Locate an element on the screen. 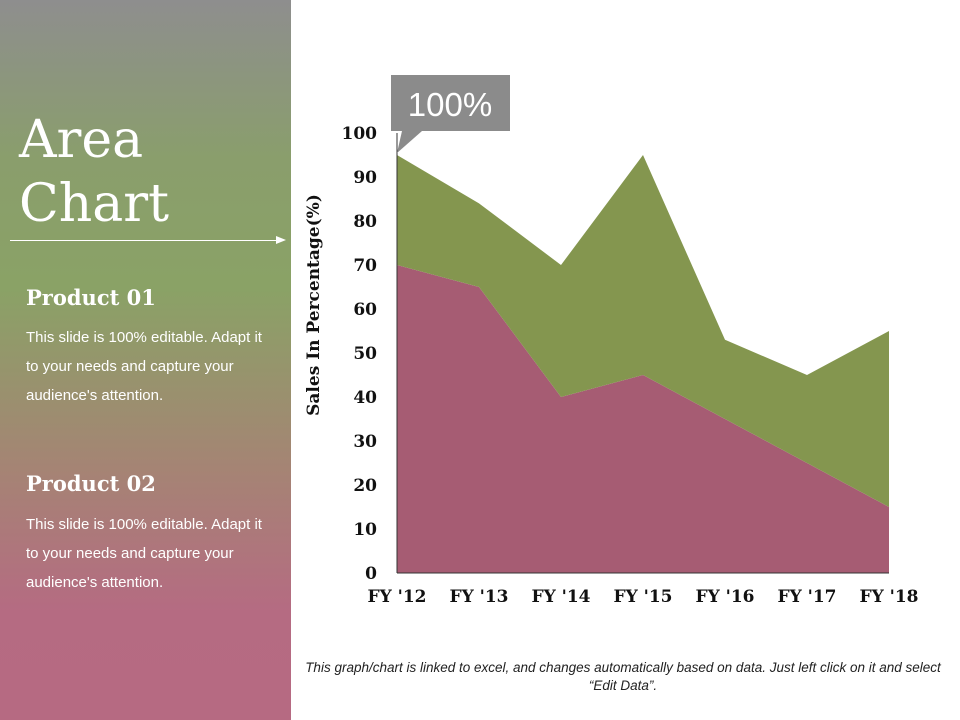 The width and height of the screenshot is (960, 720). product-02-heading: Product 02 is located at coordinates (91, 483).